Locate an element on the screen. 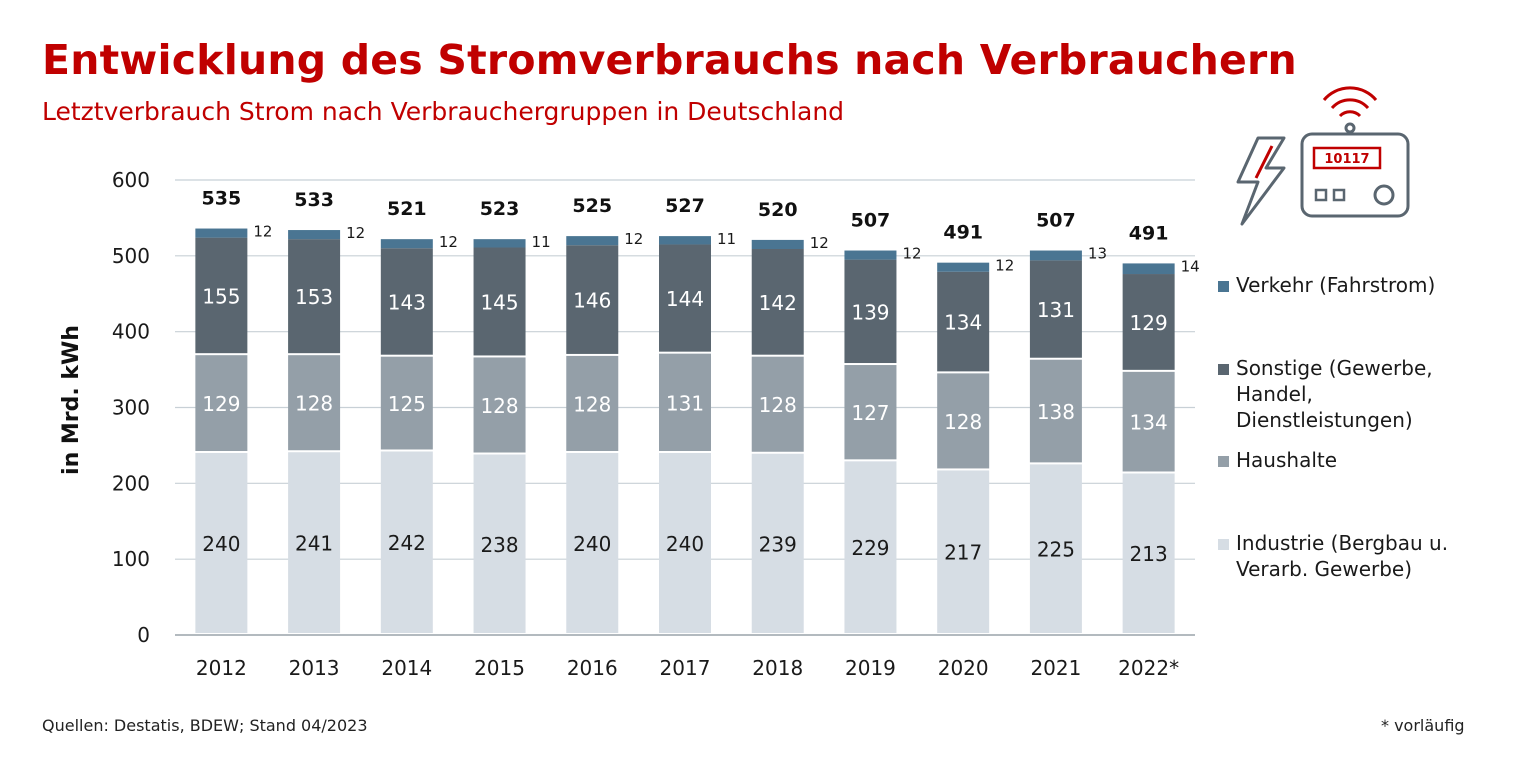  data-label-sonstige: 153 is located at coordinates (314, 297).